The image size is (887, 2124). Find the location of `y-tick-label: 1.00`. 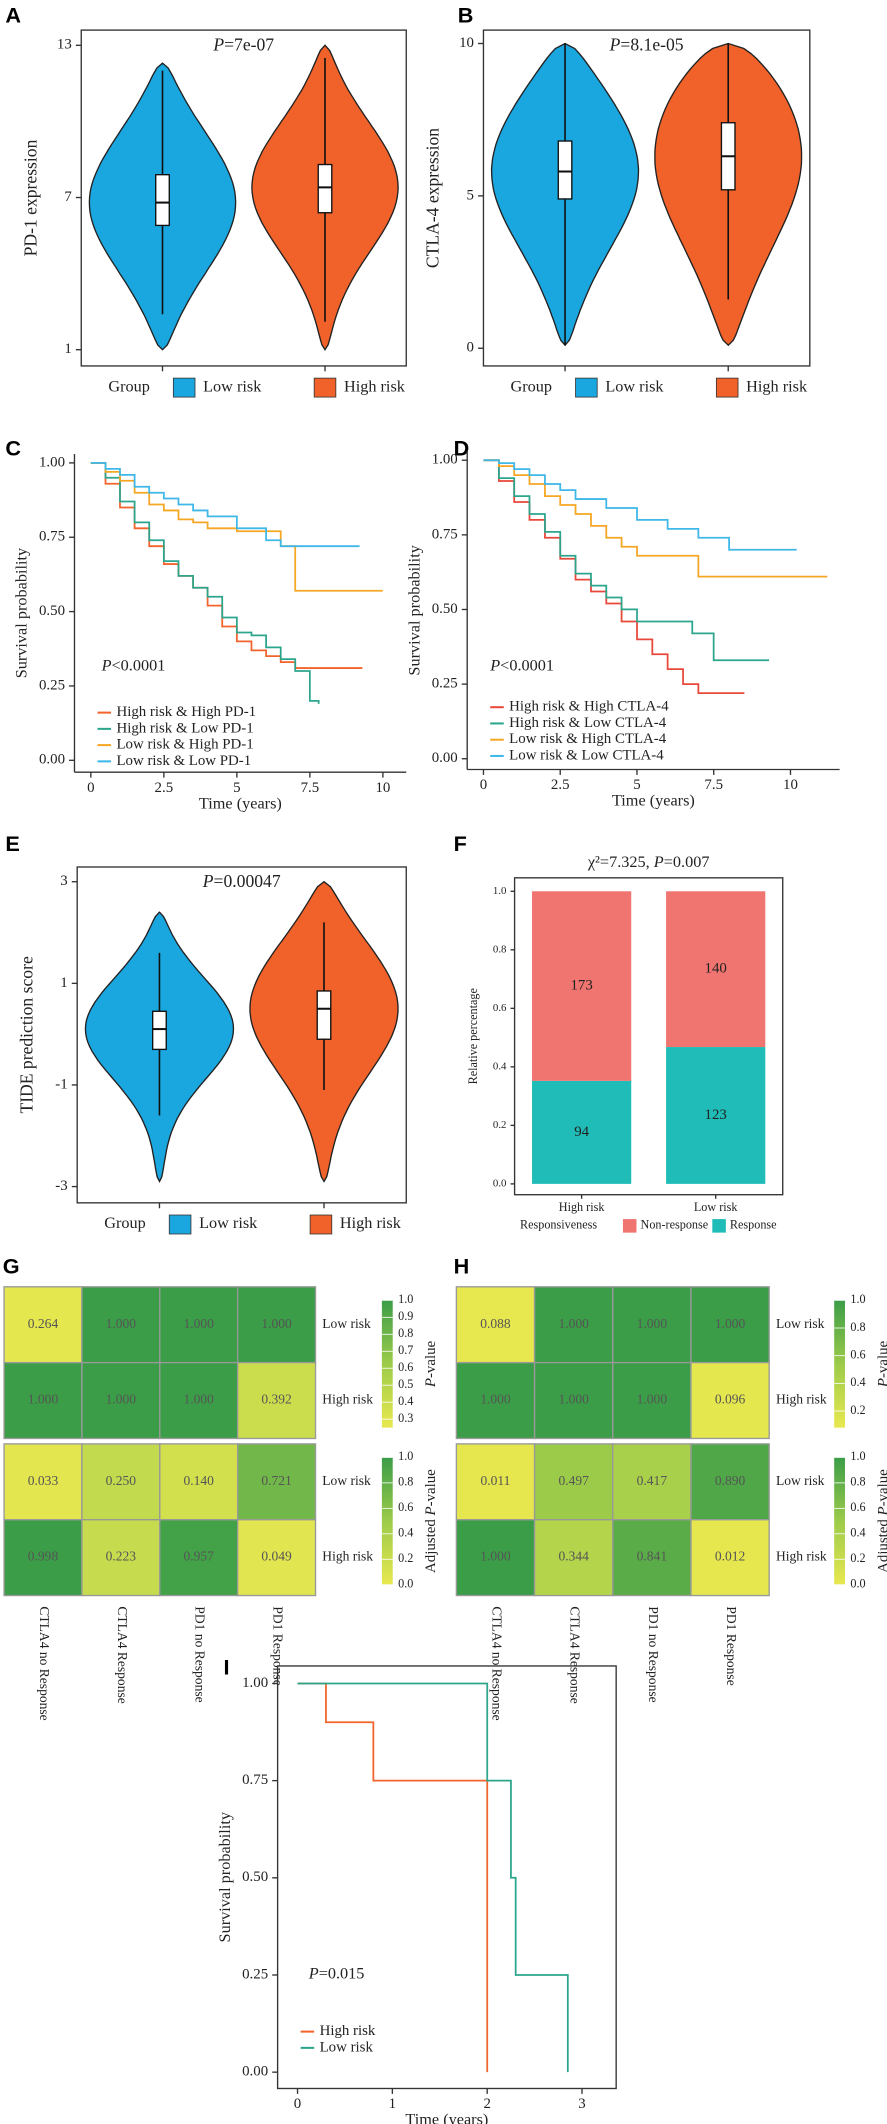

y-tick-label: 1.00 is located at coordinates (445, 460).